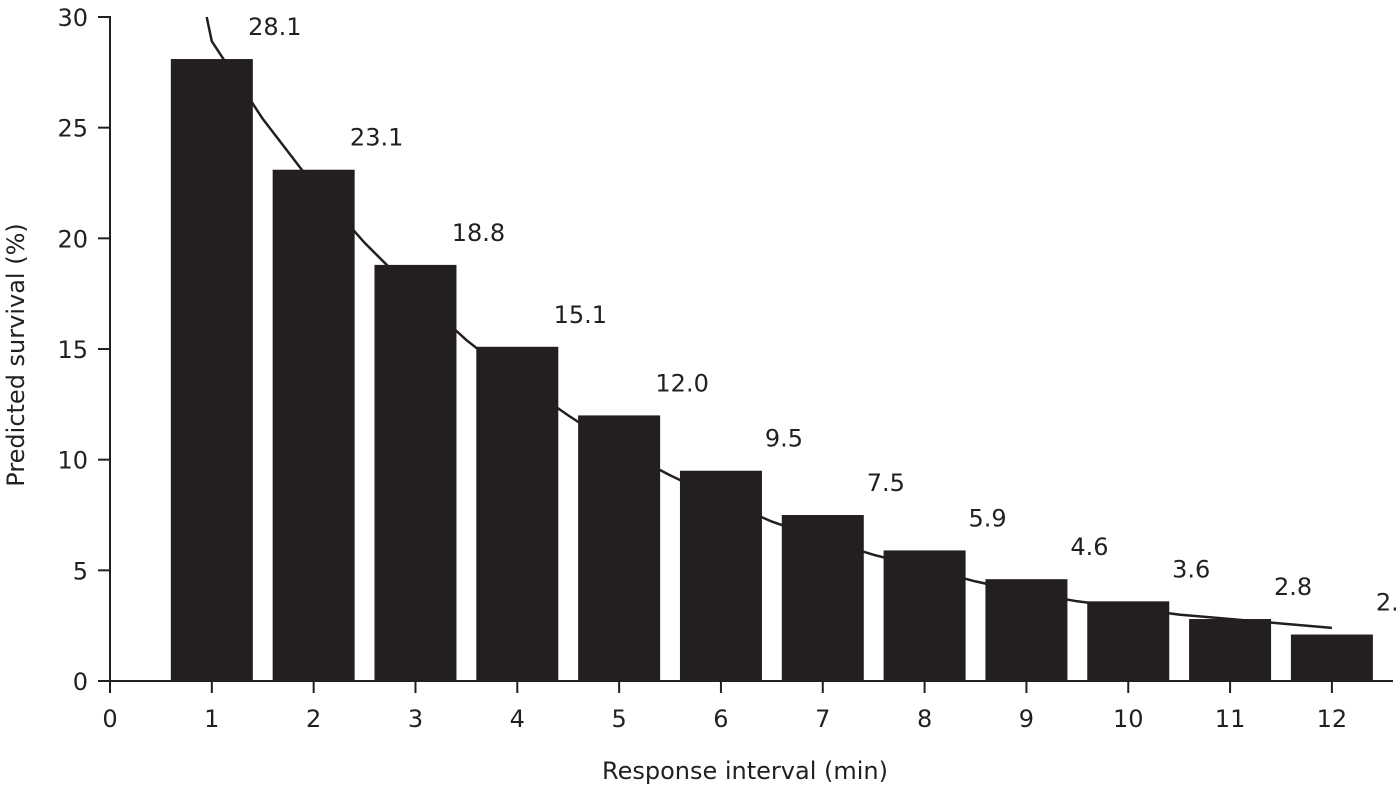  Describe the element at coordinates (924, 719) in the screenshot. I see `x-tick-label-8: 8` at that location.